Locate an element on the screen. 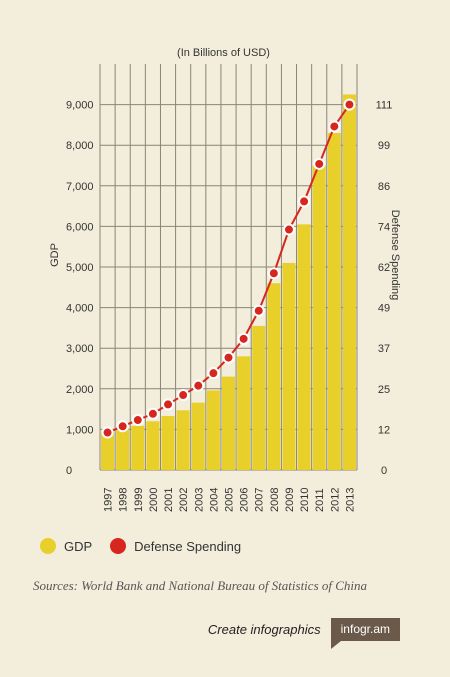  y-tick-left: 8,000 is located at coordinates (80, 146).